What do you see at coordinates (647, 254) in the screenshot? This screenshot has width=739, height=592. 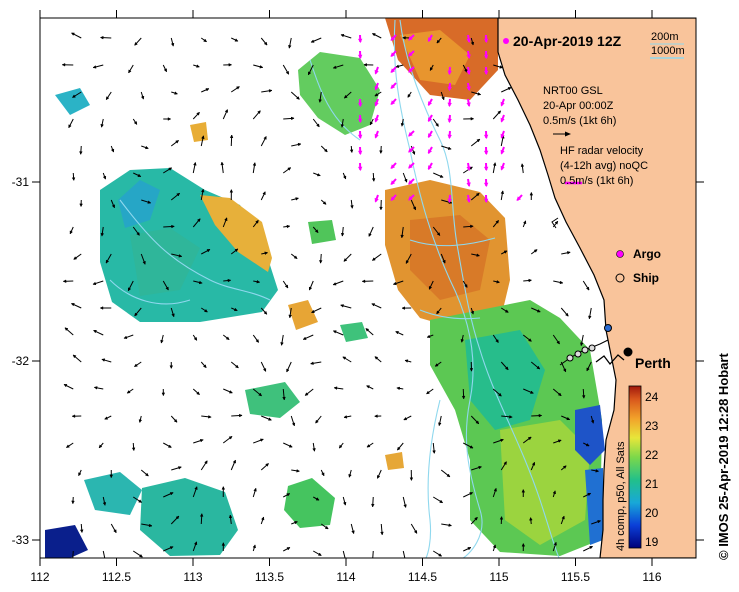 I see `argo-label: Argo` at bounding box center [647, 254].